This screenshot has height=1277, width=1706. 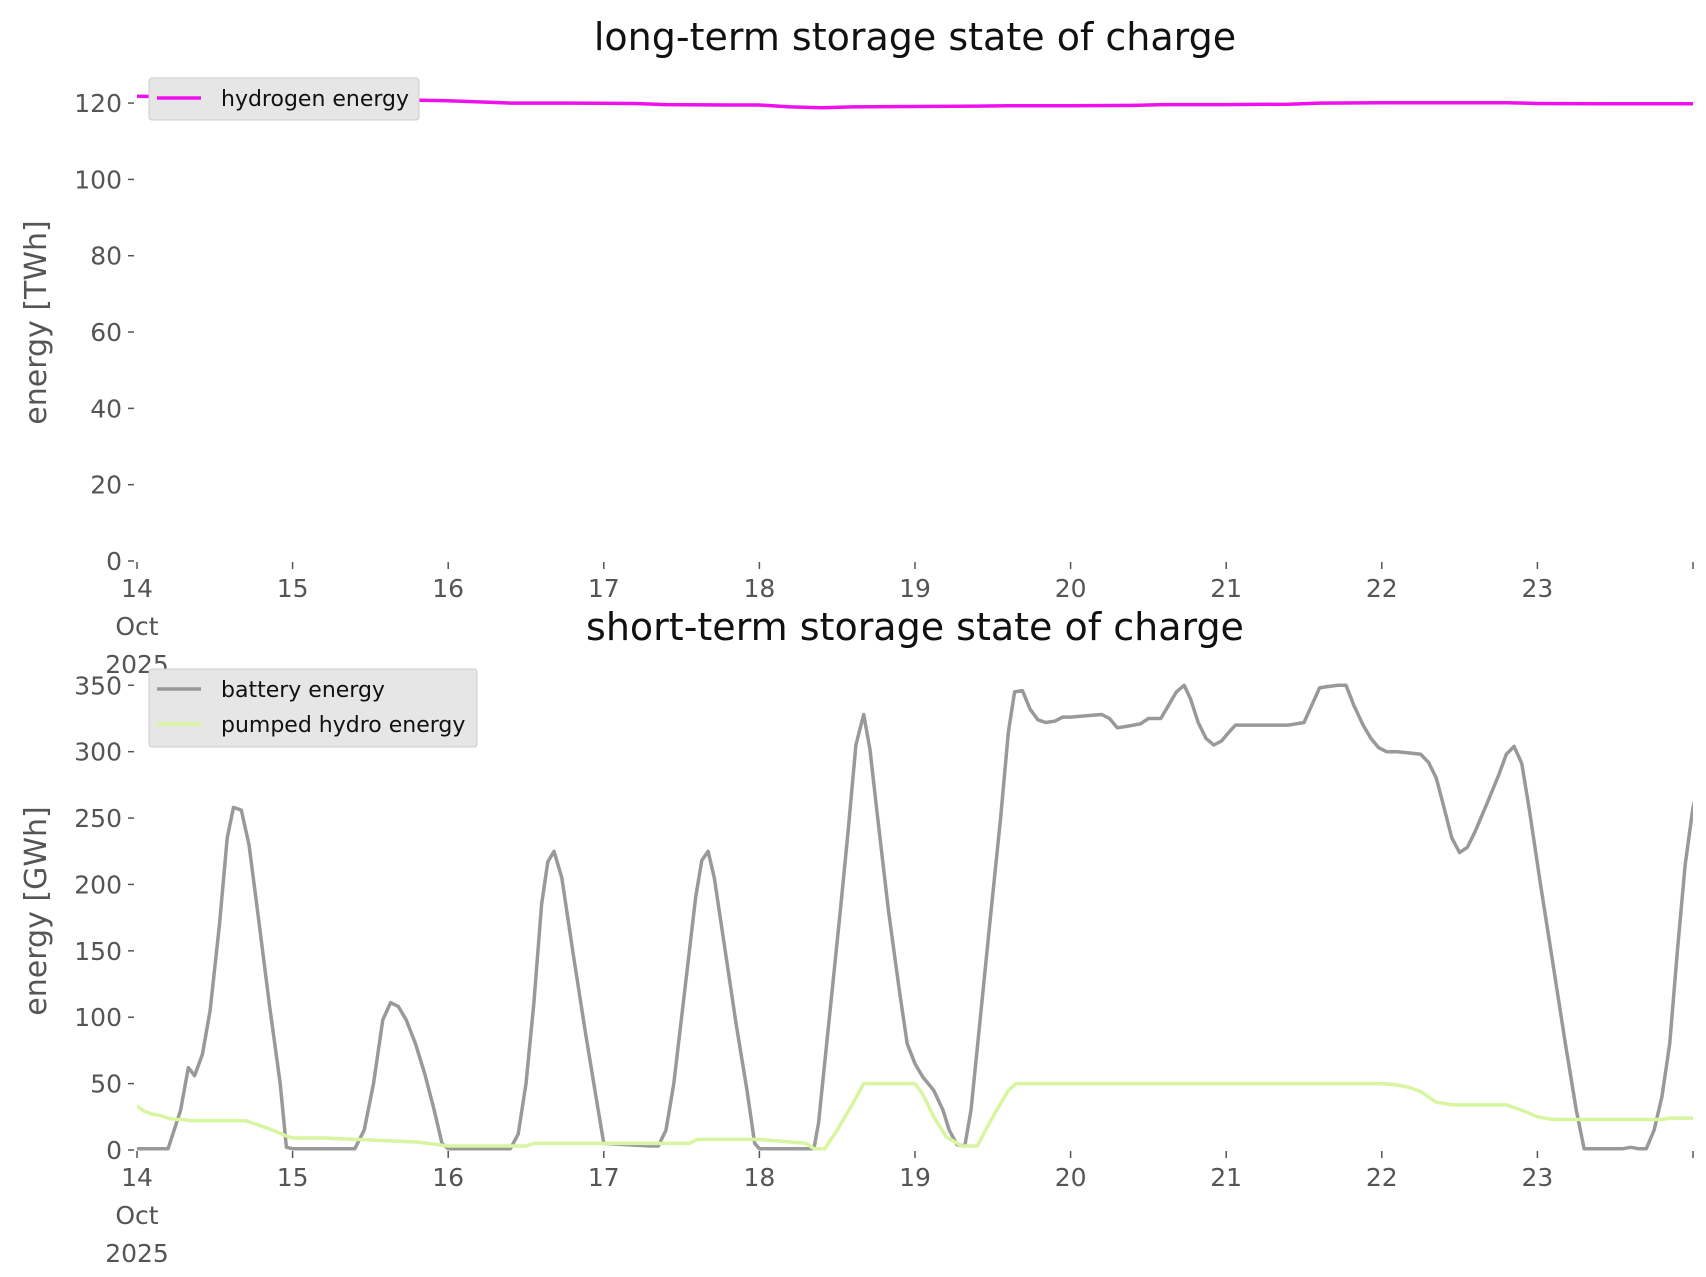 I want to click on y-tick-label: 120, so click(x=98, y=103).